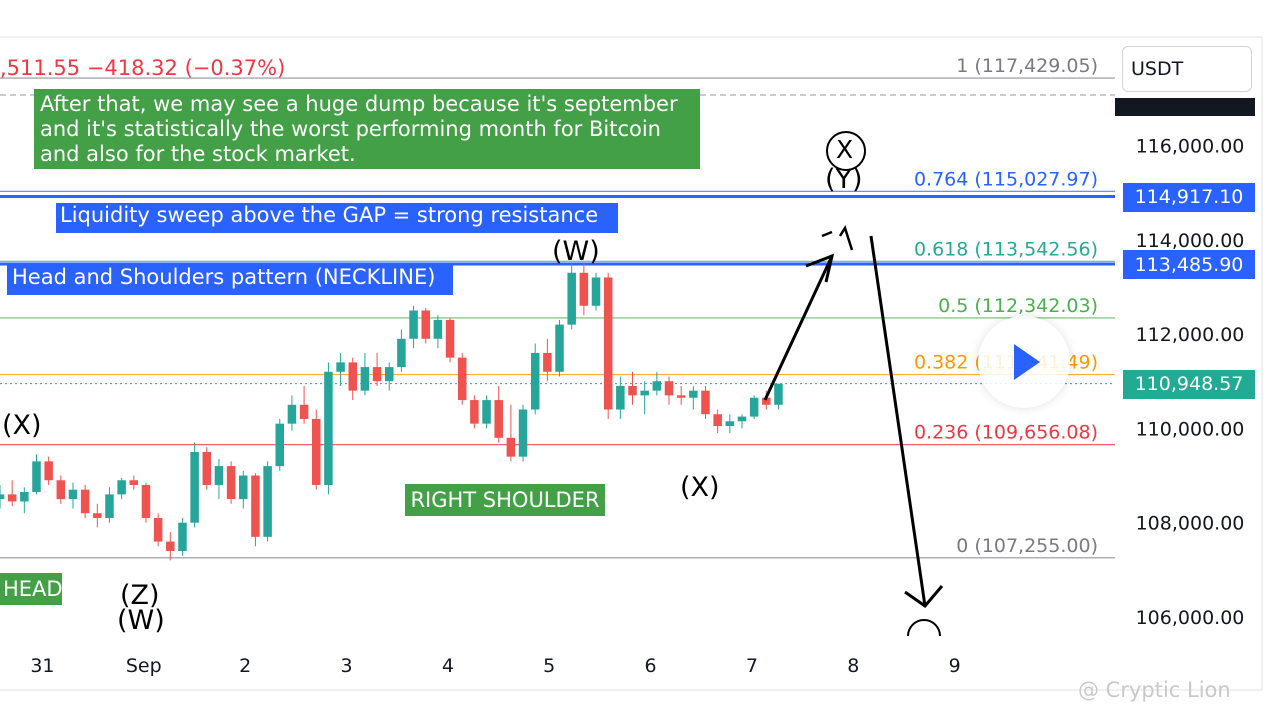 The image size is (1280, 720). What do you see at coordinates (1018, 306) in the screenshot?
I see `fib-label-3: 0.5 (112,342.03)` at bounding box center [1018, 306].